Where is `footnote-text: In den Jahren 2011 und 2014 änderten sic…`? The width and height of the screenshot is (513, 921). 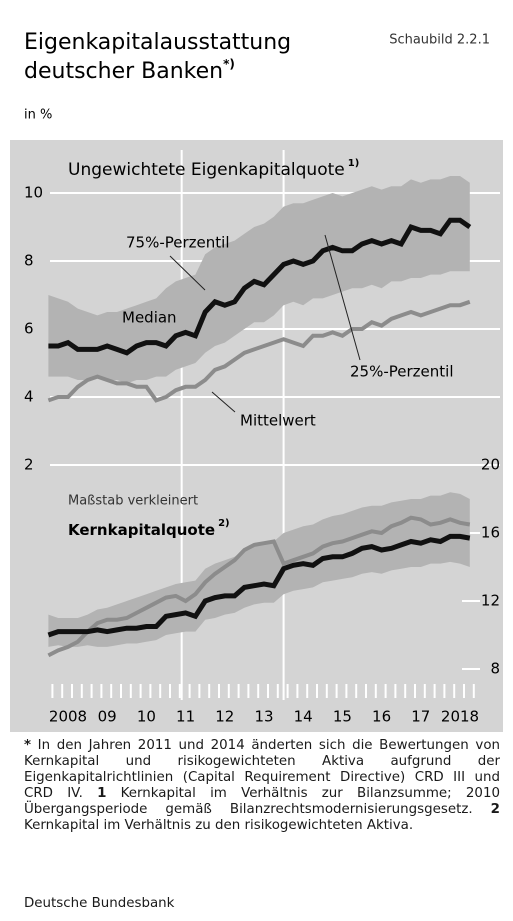 footnote-text: In den Jahren 2011 und 2014 änderten sic… is located at coordinates (262, 769).